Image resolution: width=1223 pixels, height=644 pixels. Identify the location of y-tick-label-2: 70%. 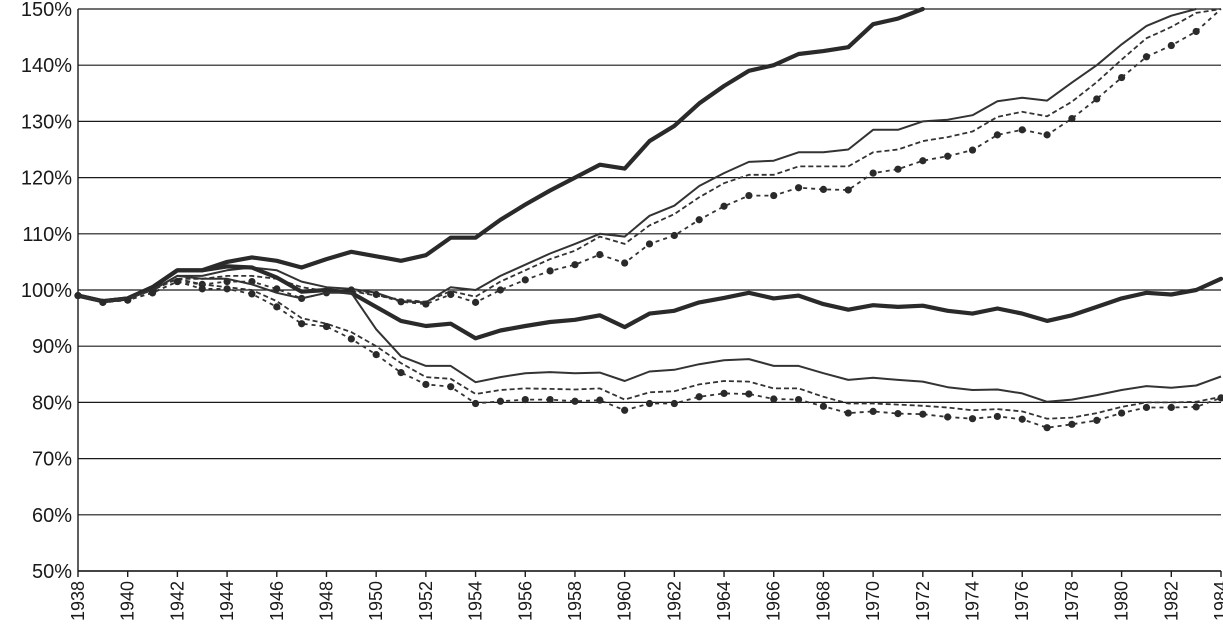
(52, 460).